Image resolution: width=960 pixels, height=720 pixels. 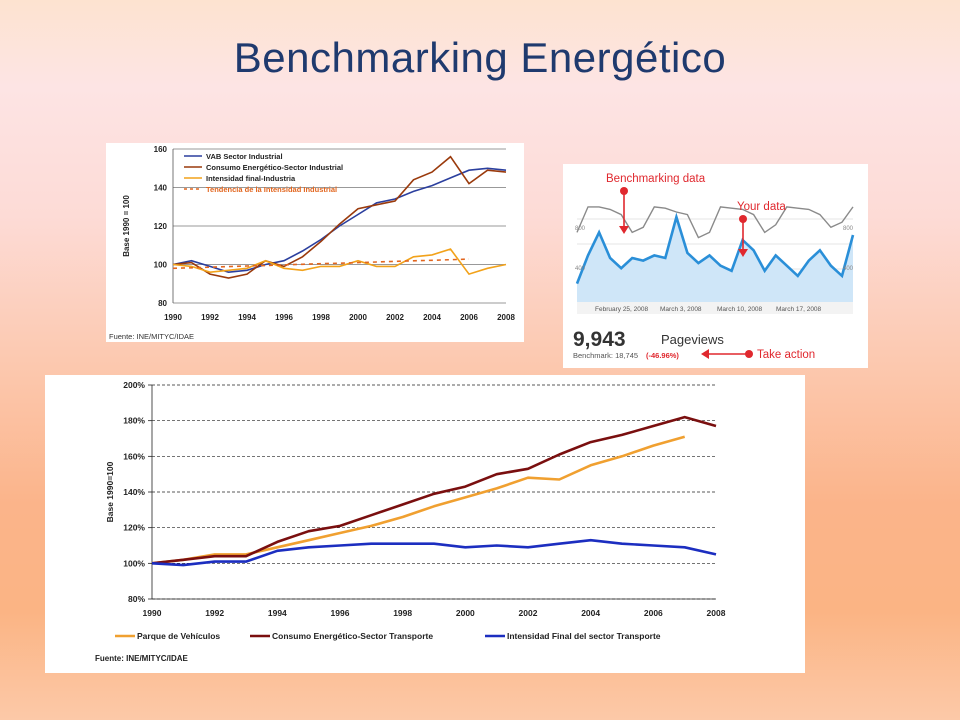 What do you see at coordinates (786, 355) in the screenshot?
I see `annotation-take-action: Take action` at bounding box center [786, 355].